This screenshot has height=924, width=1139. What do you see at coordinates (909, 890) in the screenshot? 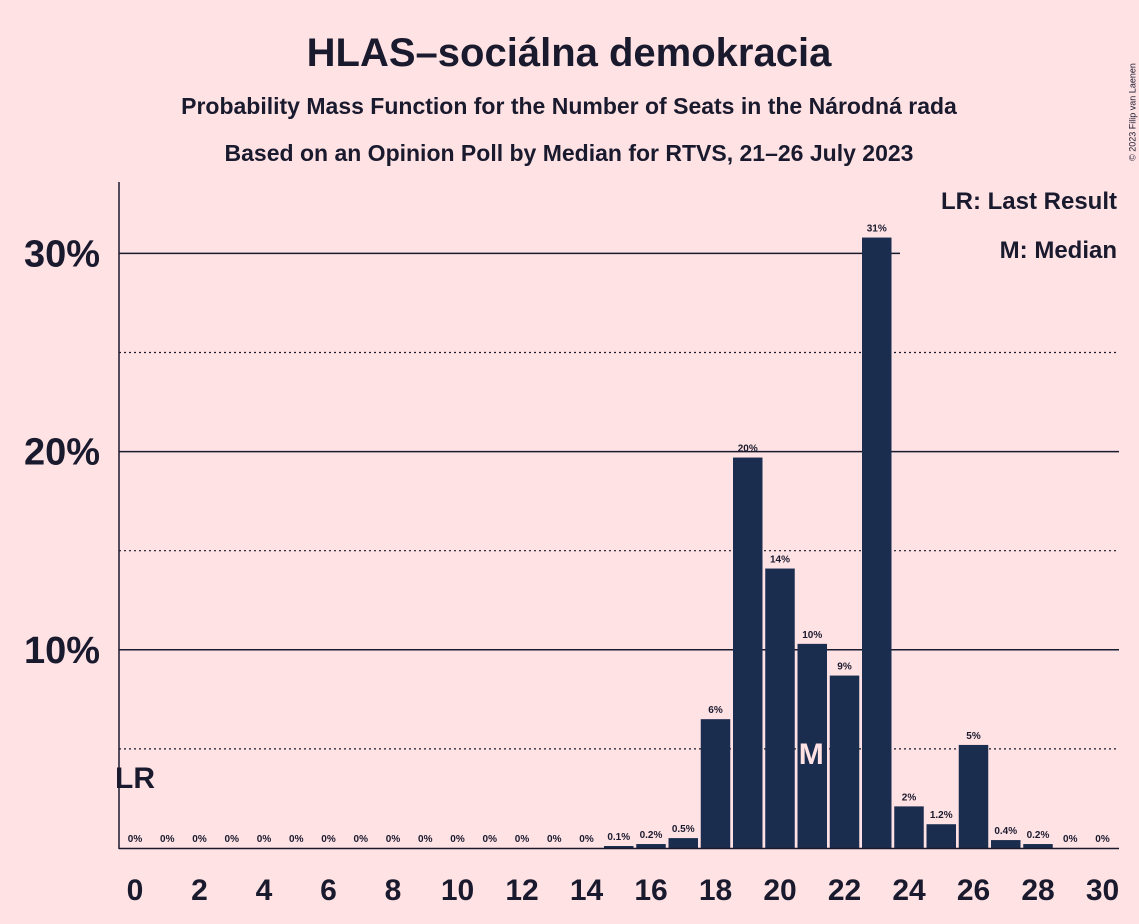
I see `x-tick-label: 24` at bounding box center [909, 890].